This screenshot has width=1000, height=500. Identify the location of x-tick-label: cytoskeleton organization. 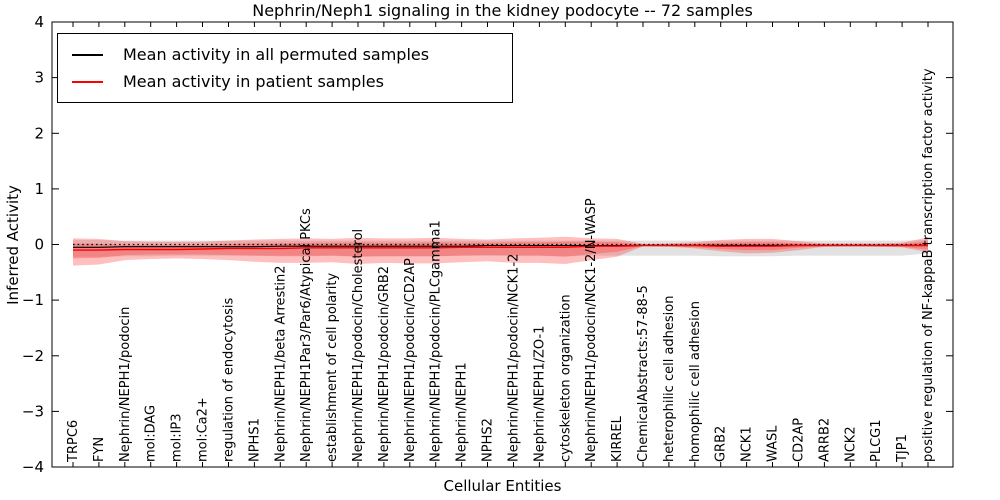
(565, 378).